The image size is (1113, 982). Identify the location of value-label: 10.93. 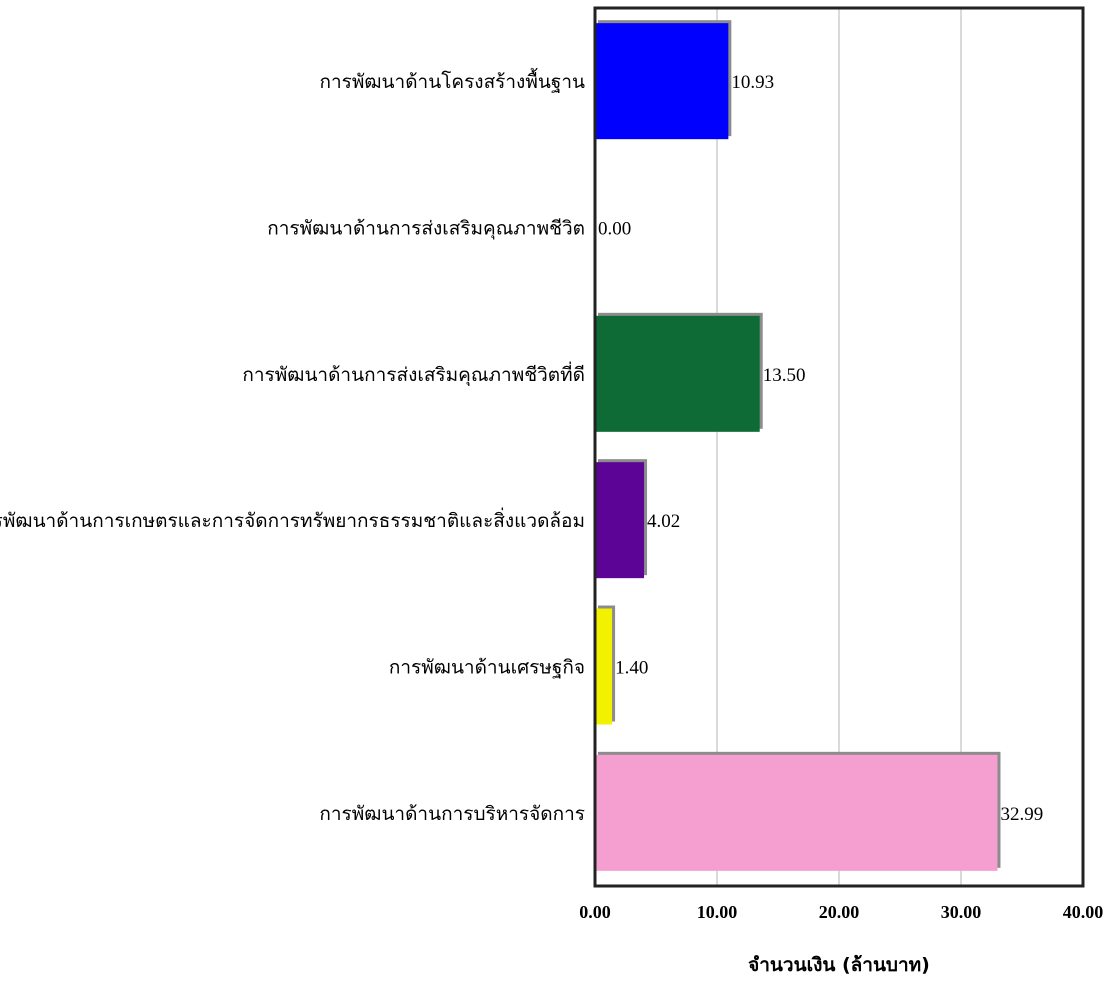
(752, 82).